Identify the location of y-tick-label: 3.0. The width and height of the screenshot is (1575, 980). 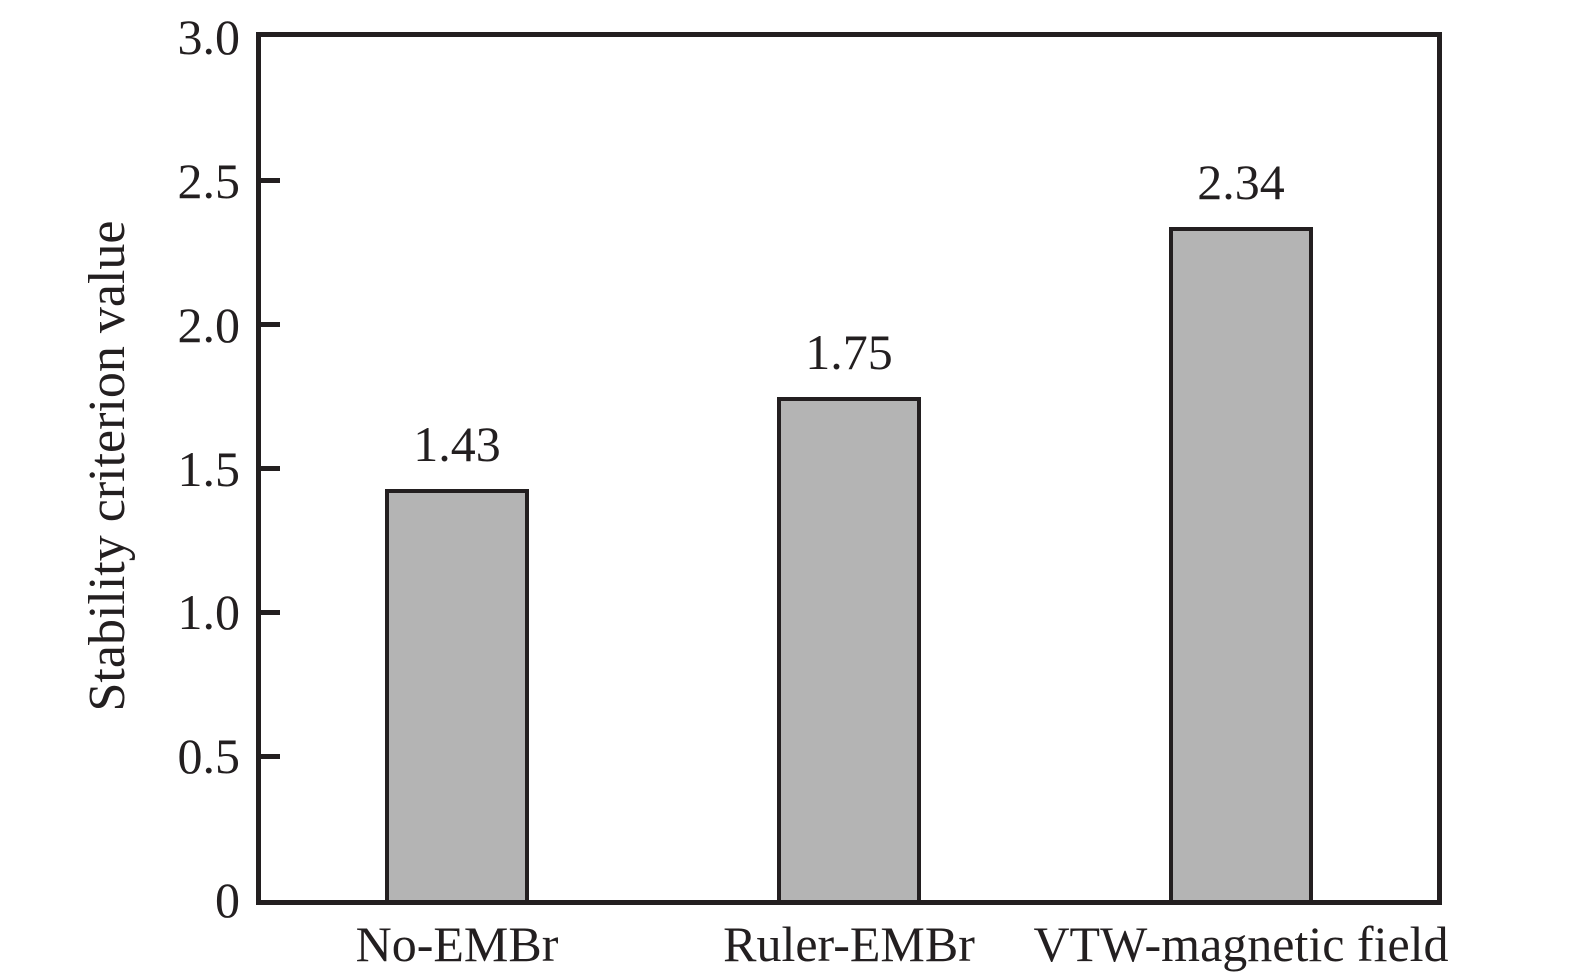
(209, 37).